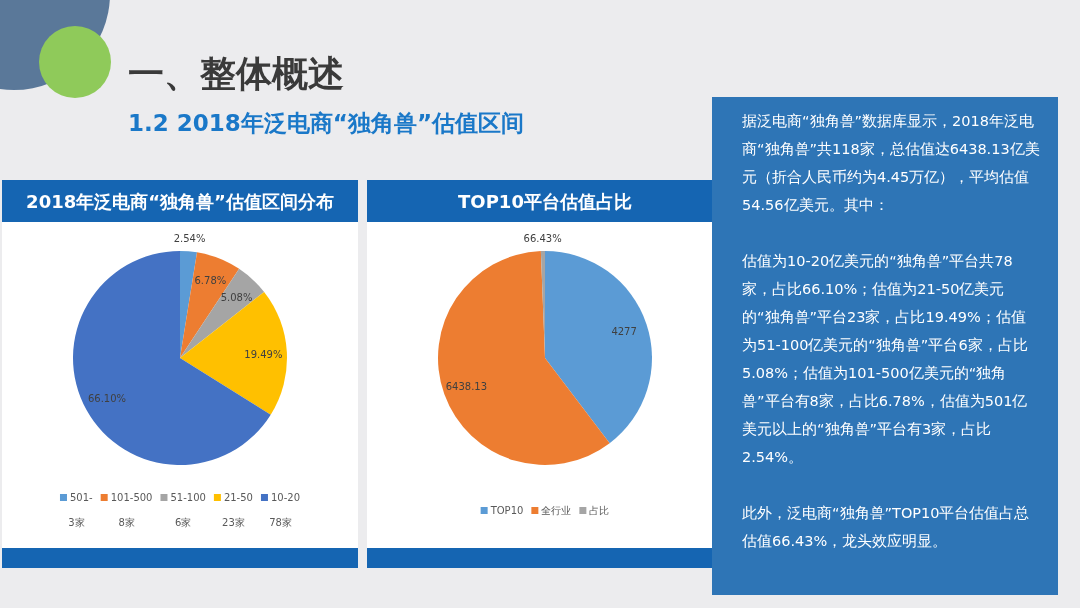  I want to click on data-label: 6.78%, so click(210, 281).